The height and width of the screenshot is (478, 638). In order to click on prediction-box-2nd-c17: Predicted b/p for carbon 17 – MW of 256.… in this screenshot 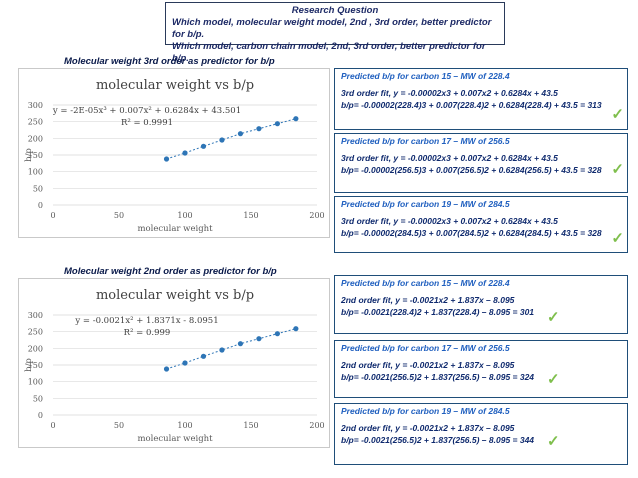, I will do `click(481, 369)`.